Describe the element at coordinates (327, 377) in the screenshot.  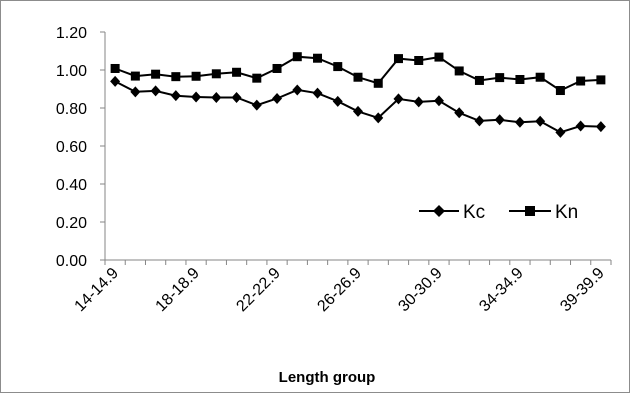
I see `x-axis-title: Length group` at that location.